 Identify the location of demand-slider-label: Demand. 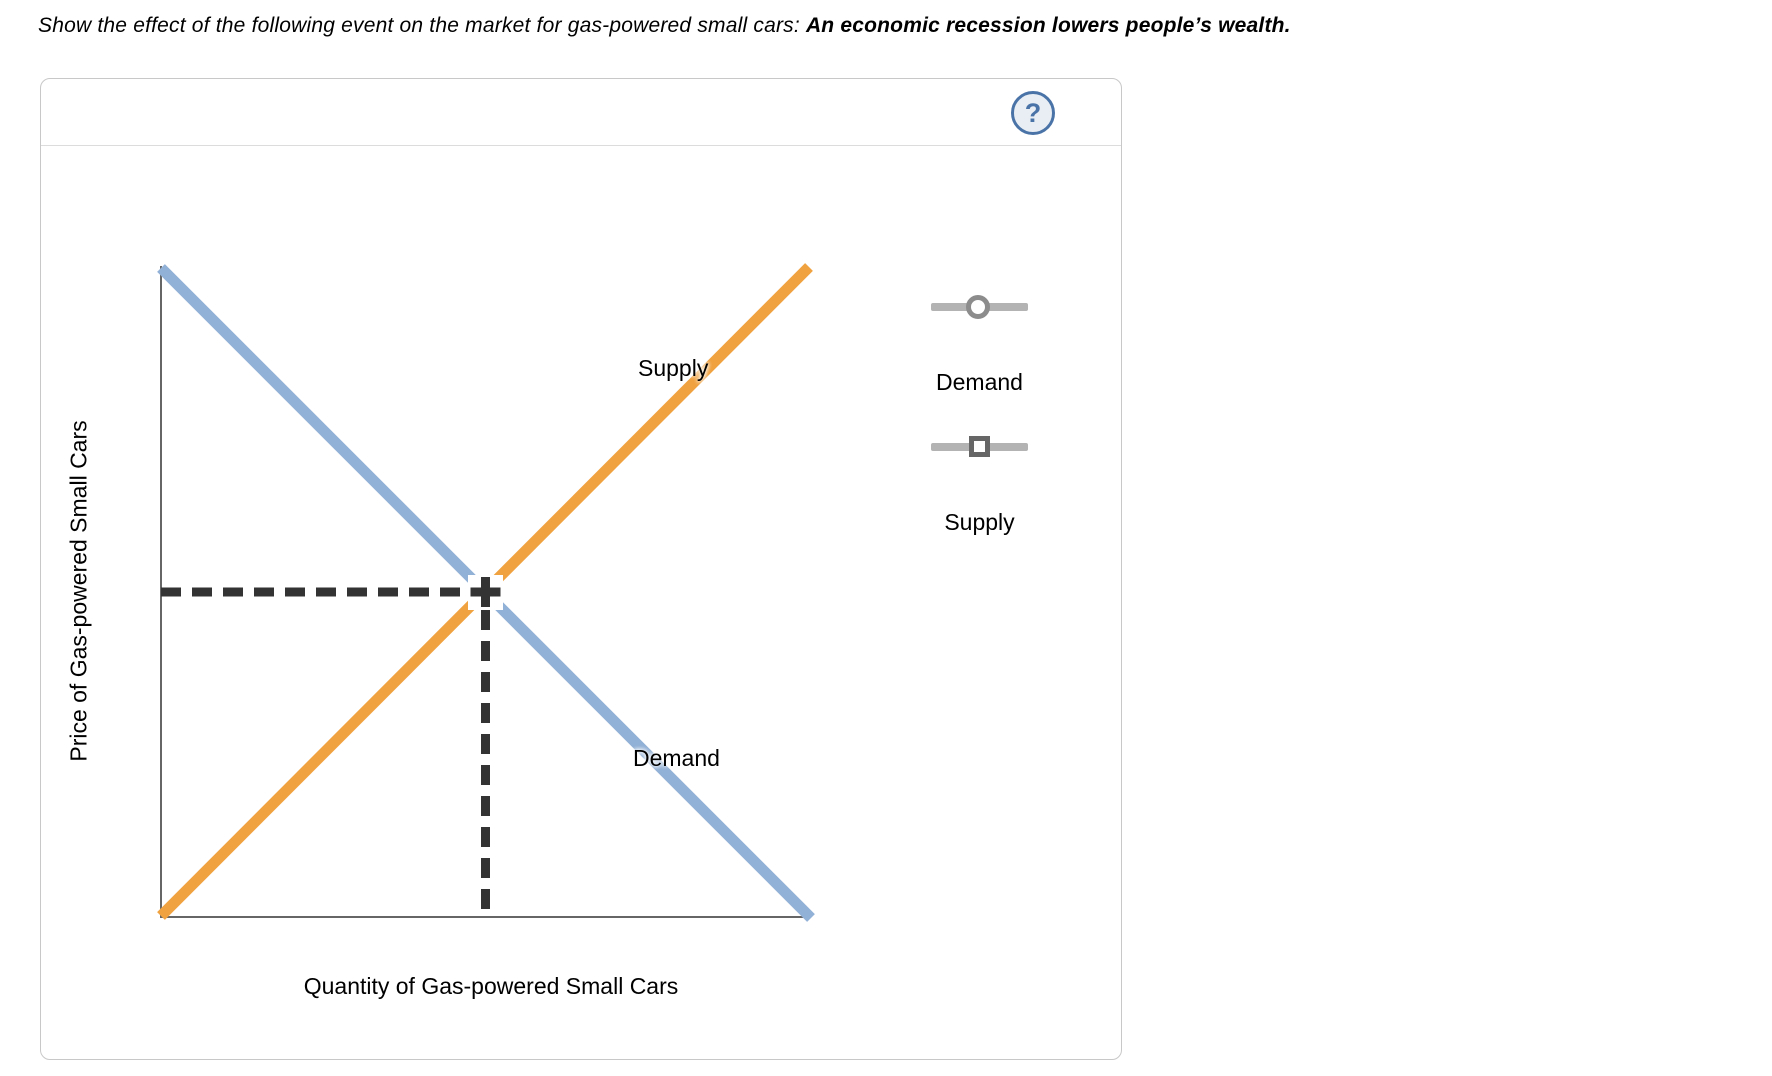
(979, 382).